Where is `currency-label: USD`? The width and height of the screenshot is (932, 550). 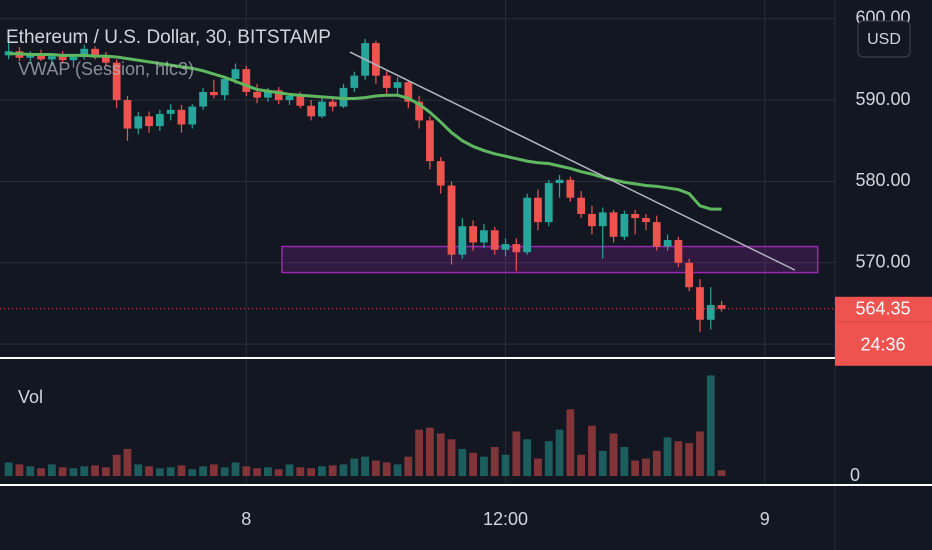
currency-label: USD is located at coordinates (884, 39).